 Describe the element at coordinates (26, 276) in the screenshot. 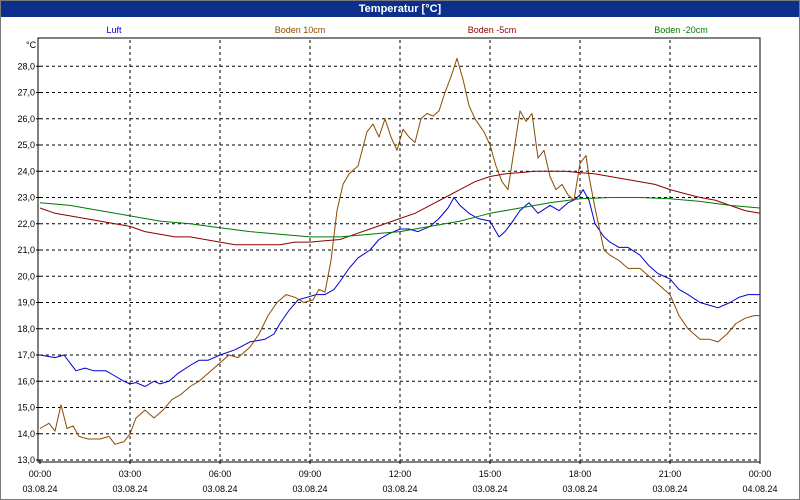

I see `y-tick-label: 20,0` at that location.